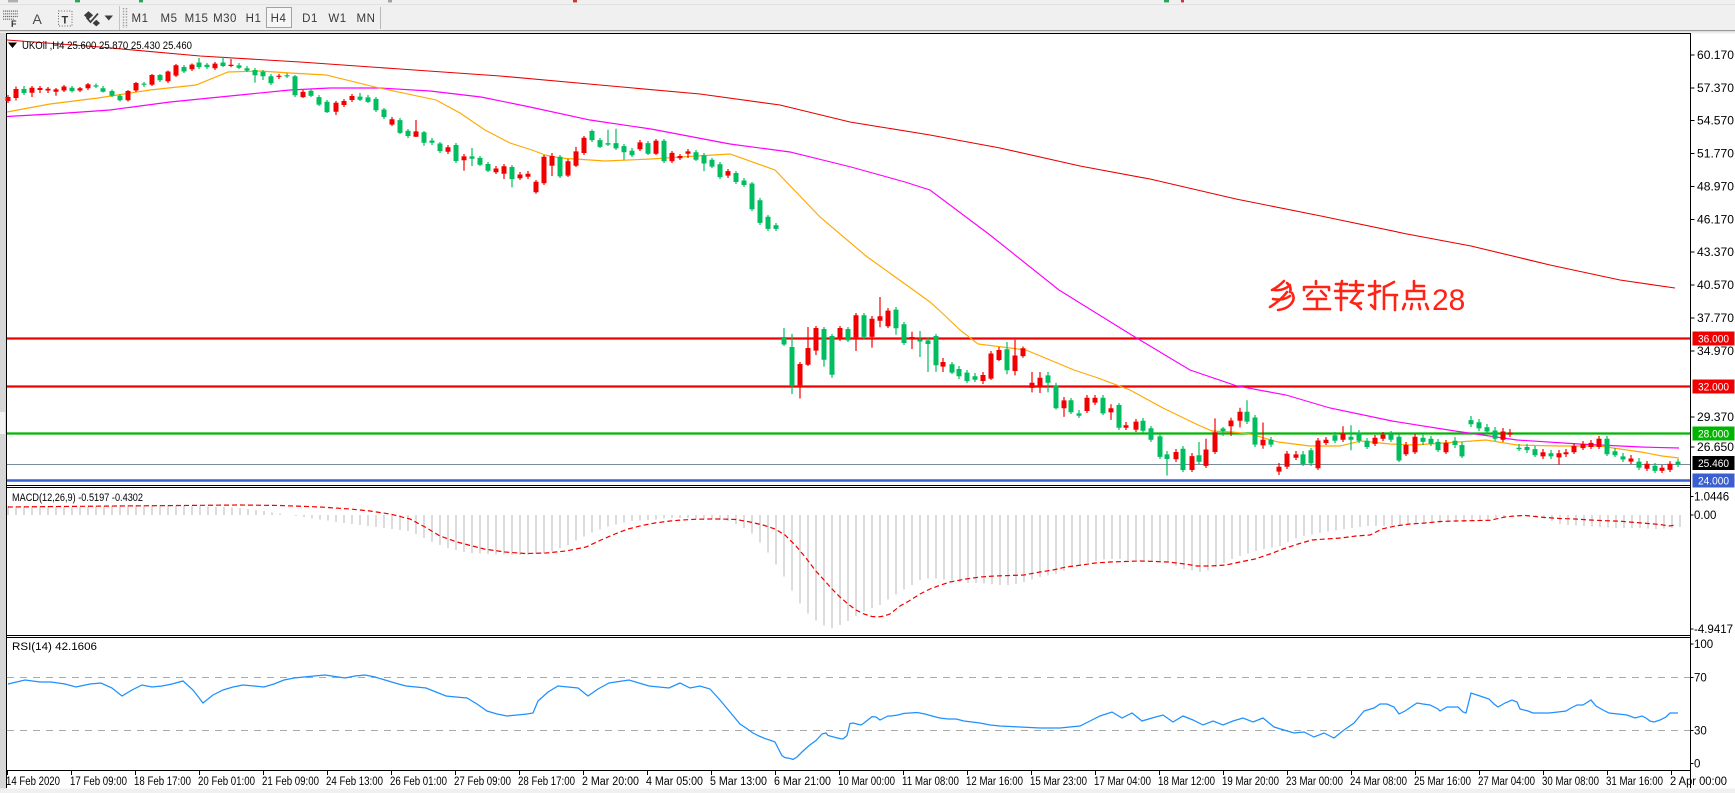 This screenshot has height=793, width=1735. What do you see at coordinates (1698, 782) in the screenshot?
I see `svg-text: 2 Apr 00:00` at bounding box center [1698, 782].